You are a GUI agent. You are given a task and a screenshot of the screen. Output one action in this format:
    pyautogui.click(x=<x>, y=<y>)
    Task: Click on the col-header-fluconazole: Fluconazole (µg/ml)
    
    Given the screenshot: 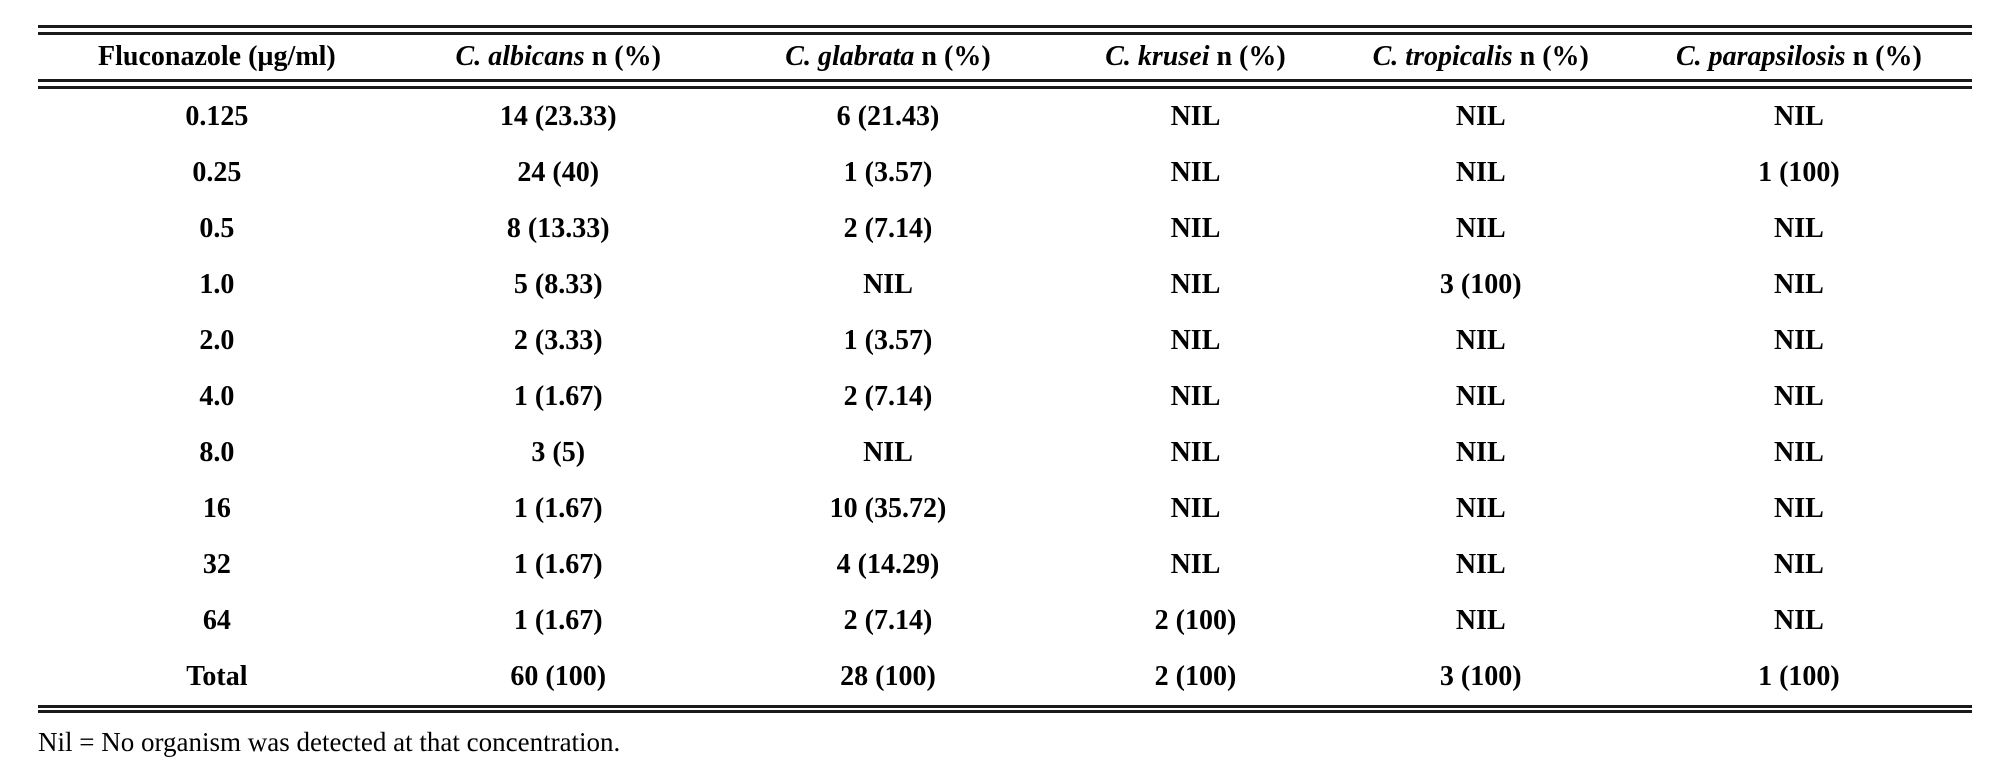 What is the action you would take?
    pyautogui.click(x=217, y=57)
    